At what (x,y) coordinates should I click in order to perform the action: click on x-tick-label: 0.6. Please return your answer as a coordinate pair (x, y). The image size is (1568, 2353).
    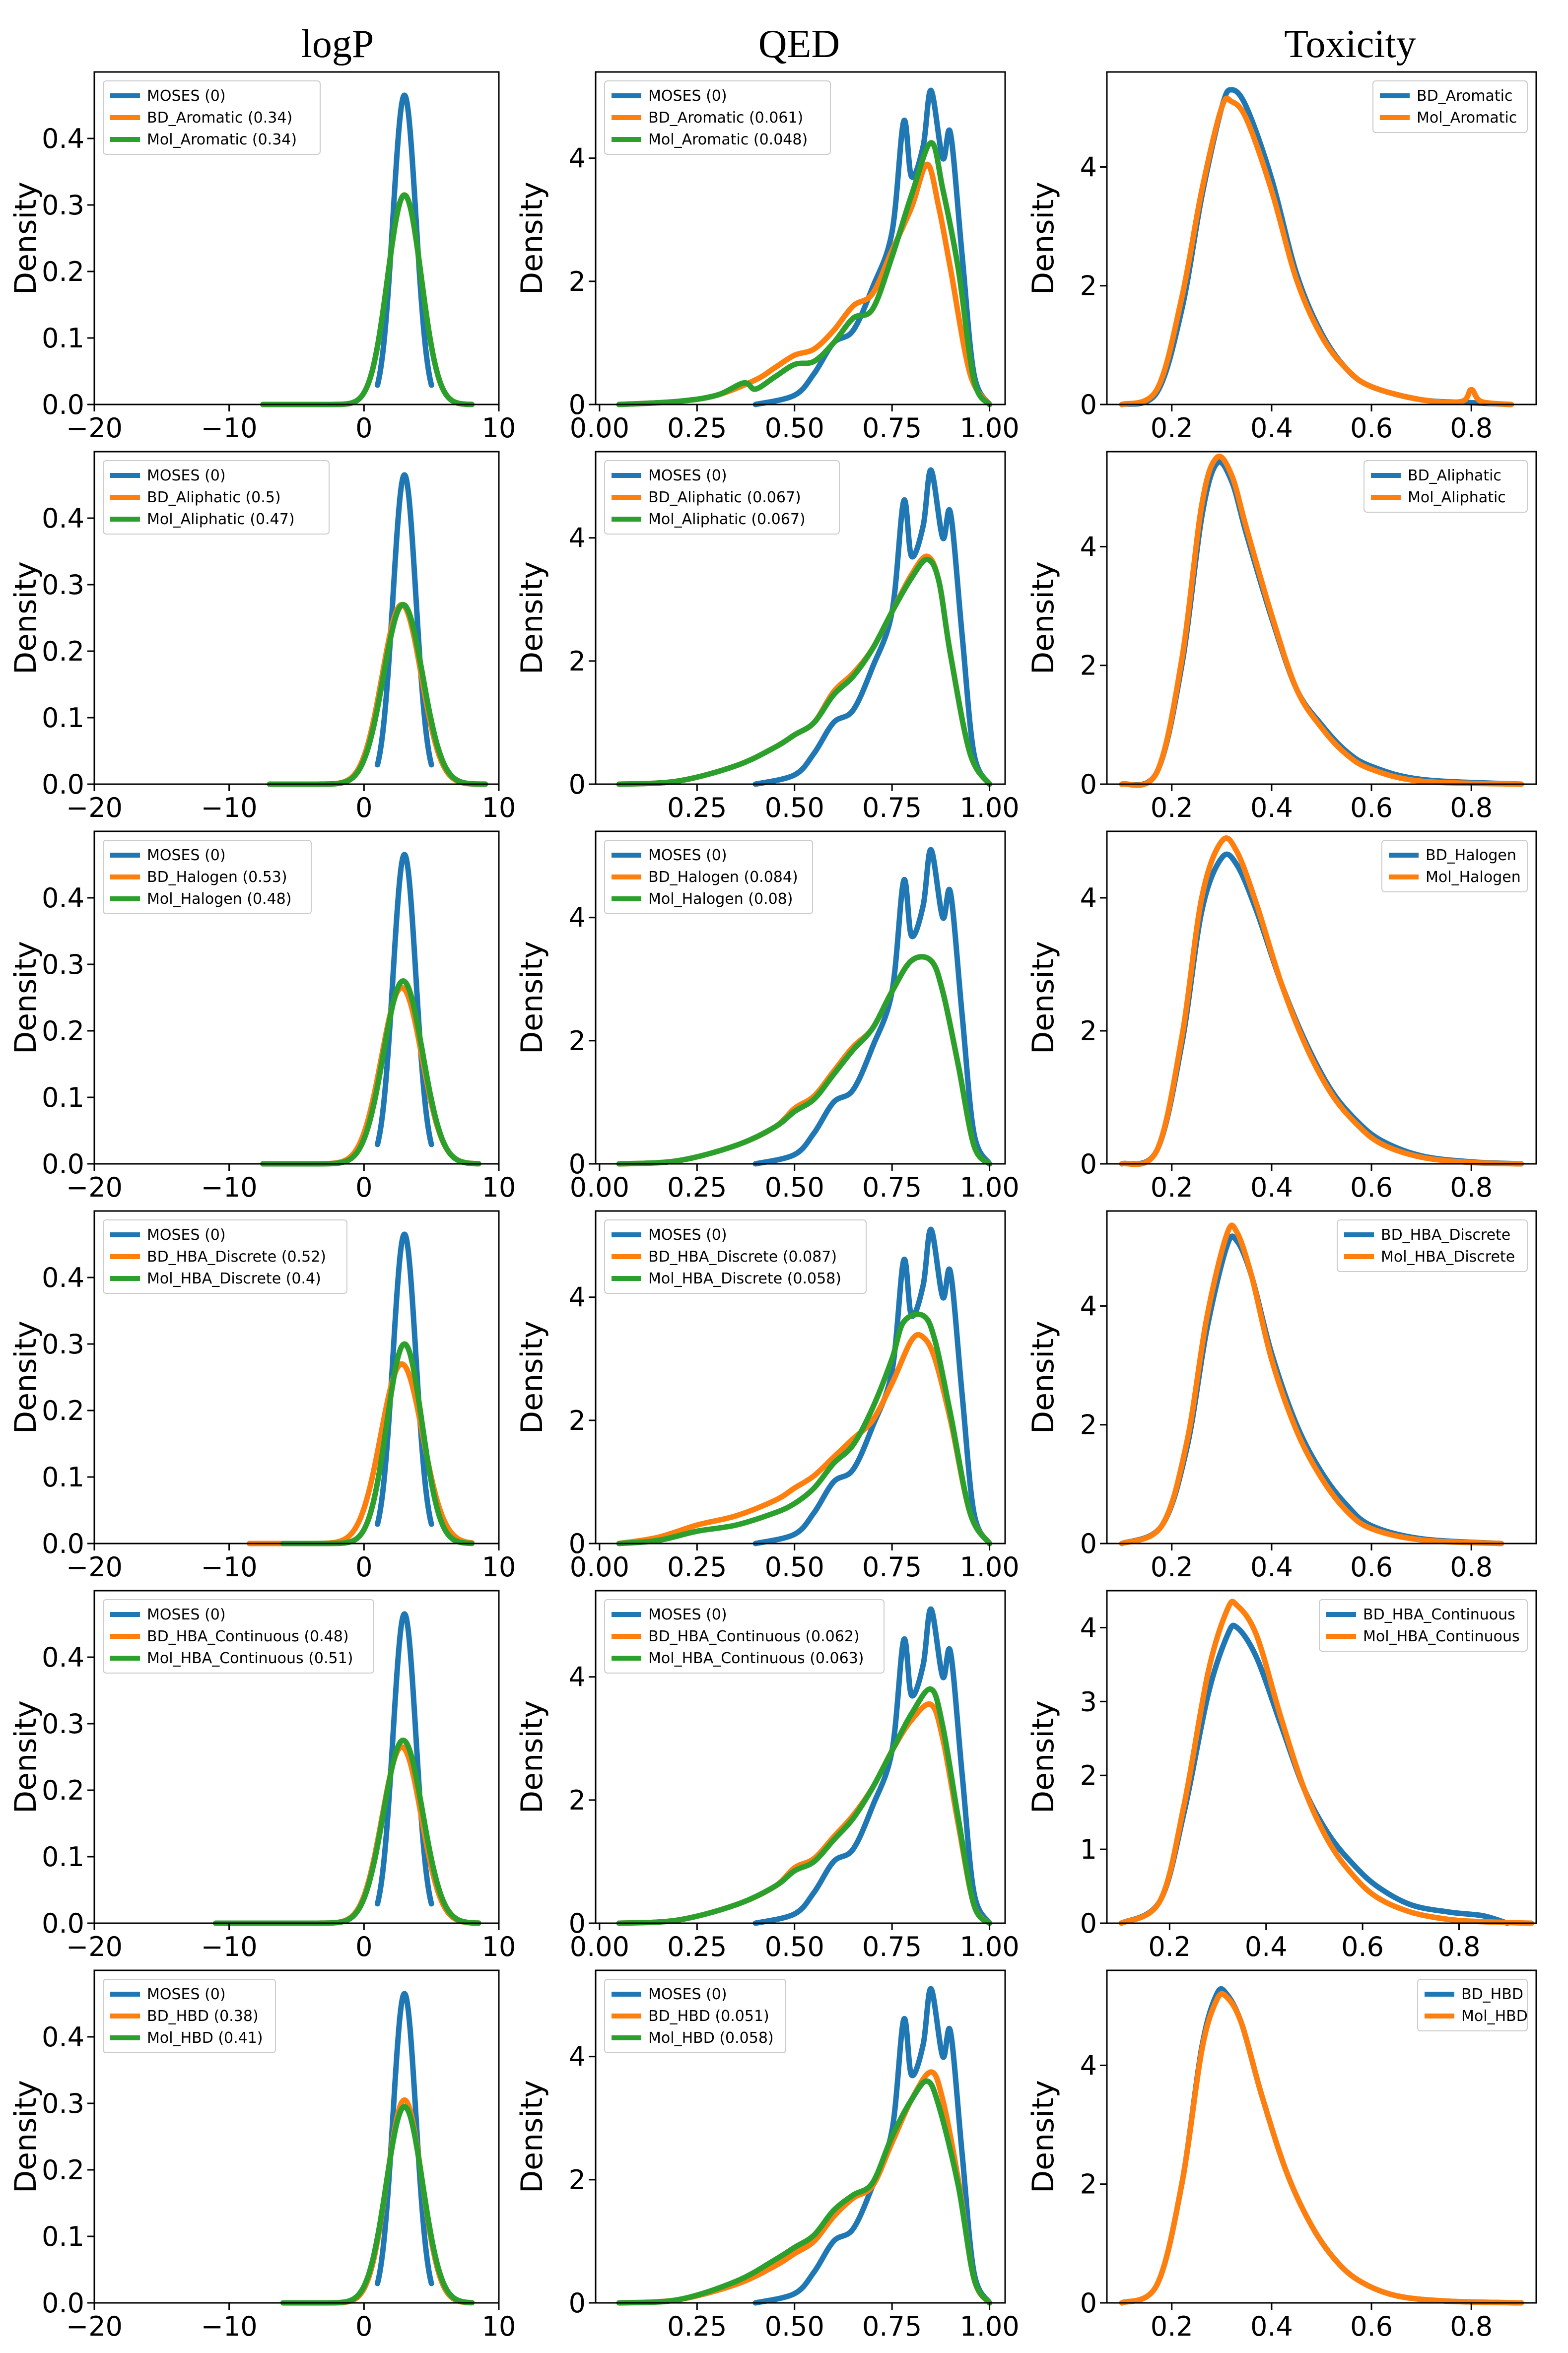
    Looking at the image, I should click on (1371, 2326).